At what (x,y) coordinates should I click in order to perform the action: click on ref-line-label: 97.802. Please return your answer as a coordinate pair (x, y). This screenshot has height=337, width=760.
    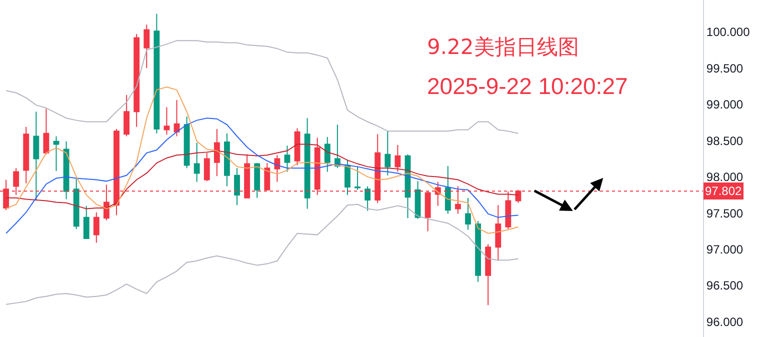
    Looking at the image, I should click on (723, 191).